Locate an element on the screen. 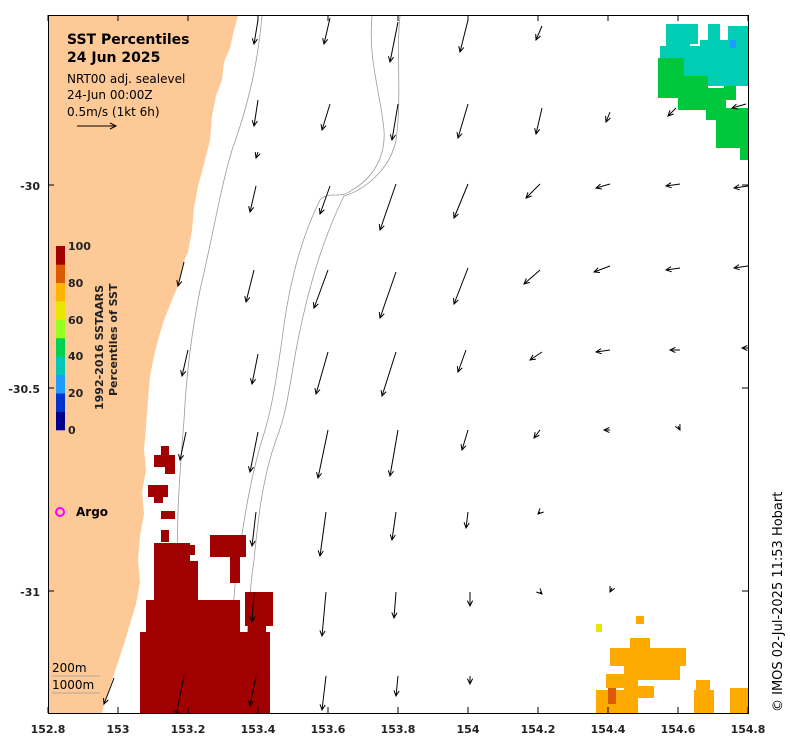 This screenshot has width=790, height=750. colorbar-title-1: 1992-2016 SSTAARS is located at coordinates (99, 347).